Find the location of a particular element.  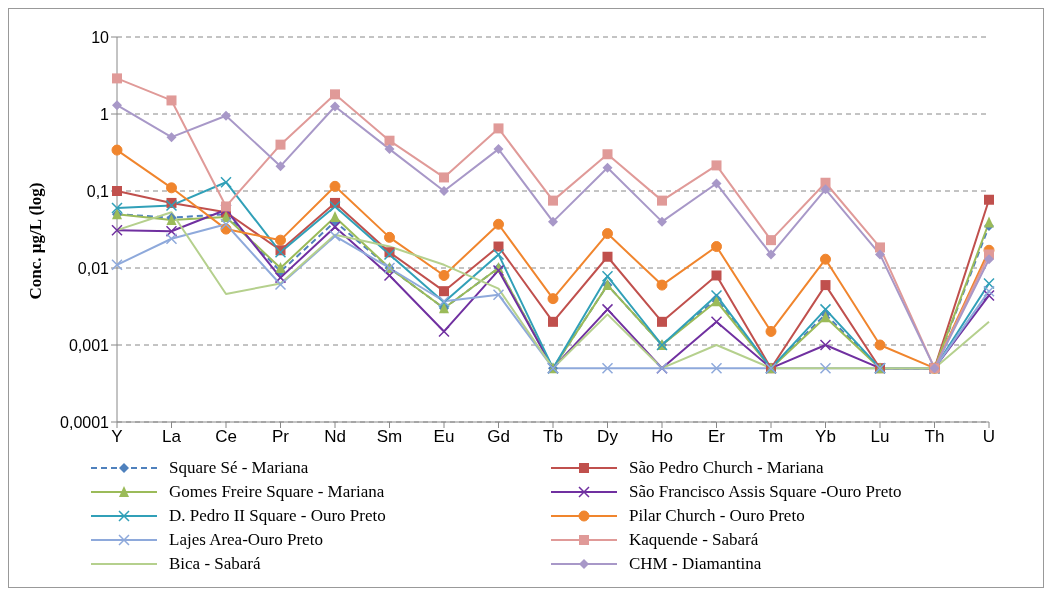

y-tick-label: 10 is located at coordinates (100, 37).